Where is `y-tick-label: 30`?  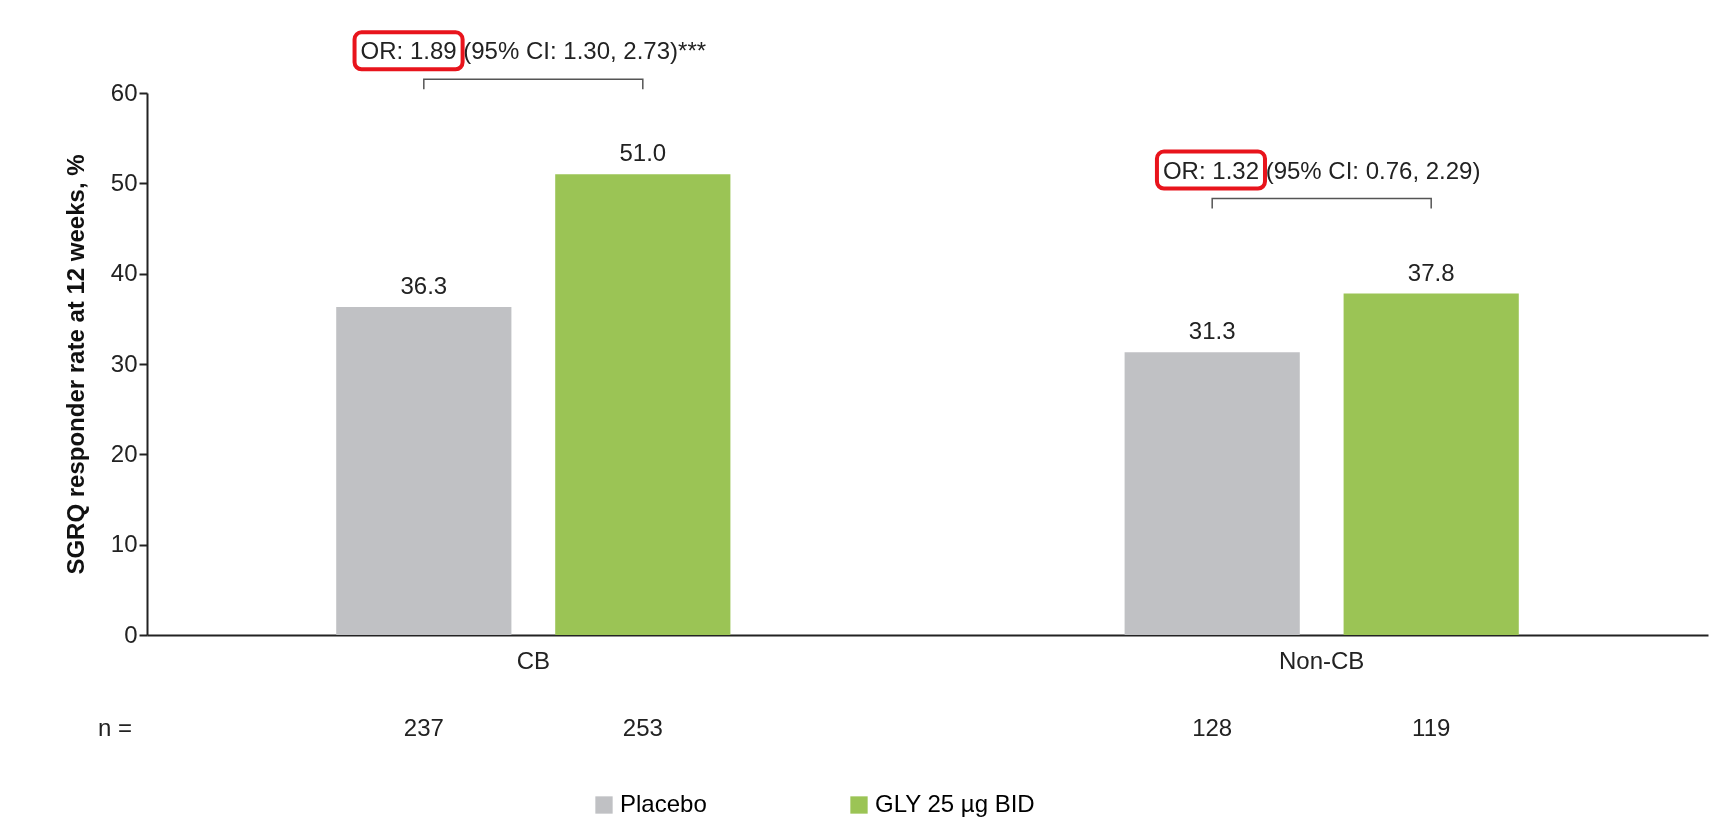
y-tick-label: 30 is located at coordinates (124, 363).